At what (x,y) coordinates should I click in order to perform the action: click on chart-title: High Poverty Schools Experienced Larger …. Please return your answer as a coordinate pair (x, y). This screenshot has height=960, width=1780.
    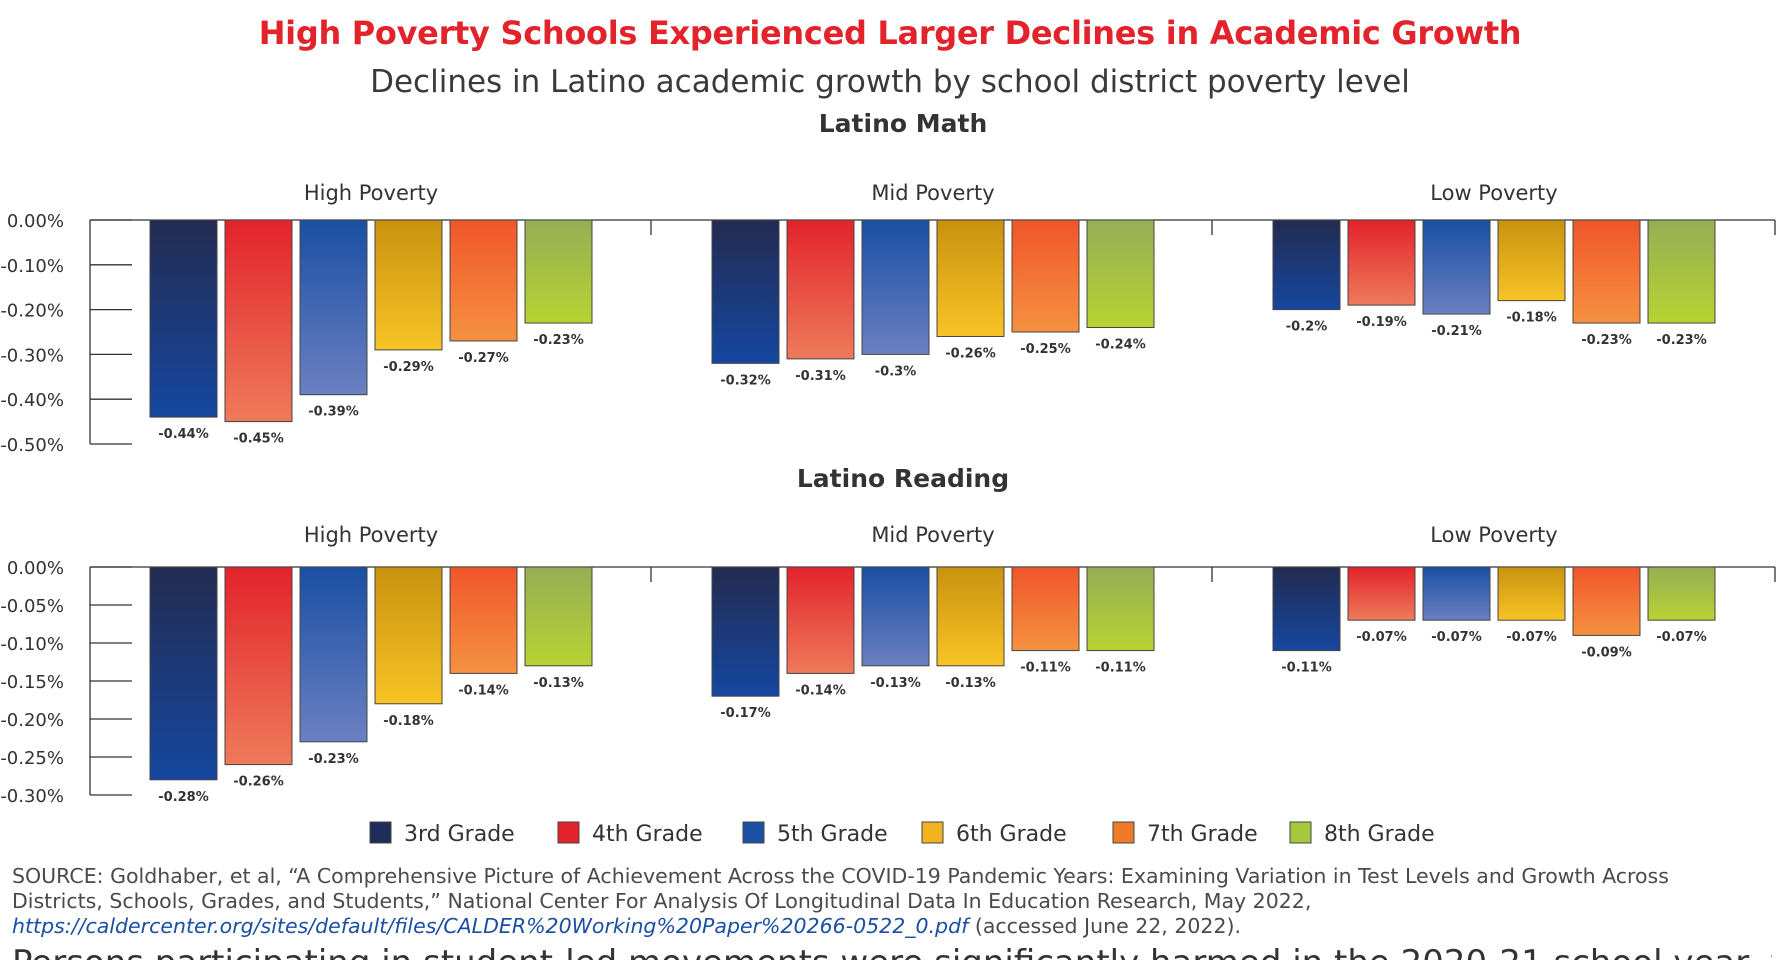
    Looking at the image, I should click on (890, 33).